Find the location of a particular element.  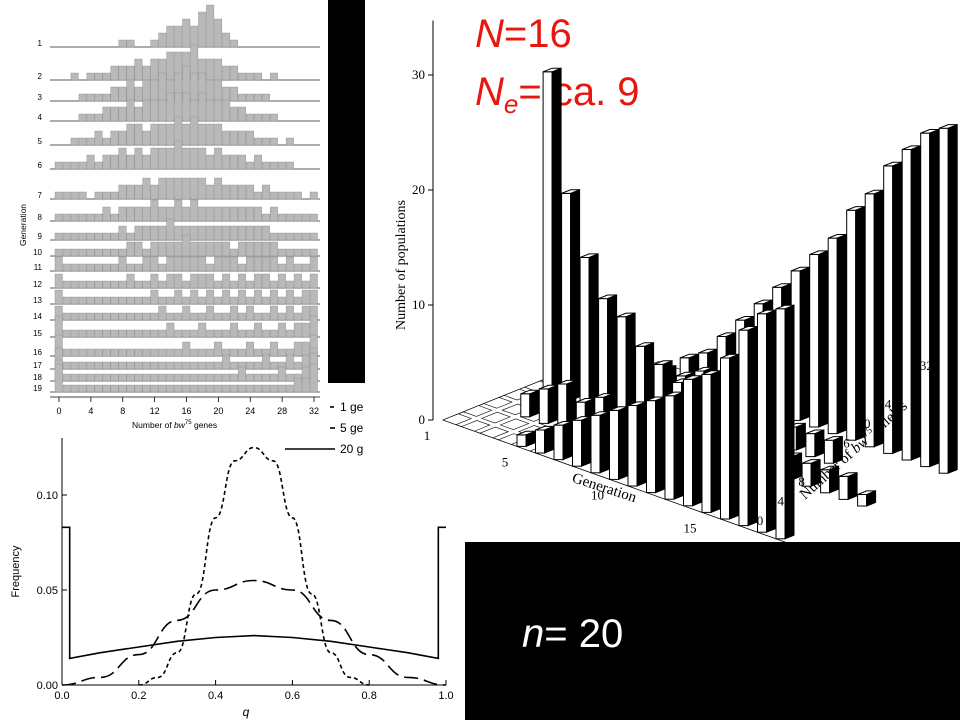

title-n: N=16 is located at coordinates (523, 34).